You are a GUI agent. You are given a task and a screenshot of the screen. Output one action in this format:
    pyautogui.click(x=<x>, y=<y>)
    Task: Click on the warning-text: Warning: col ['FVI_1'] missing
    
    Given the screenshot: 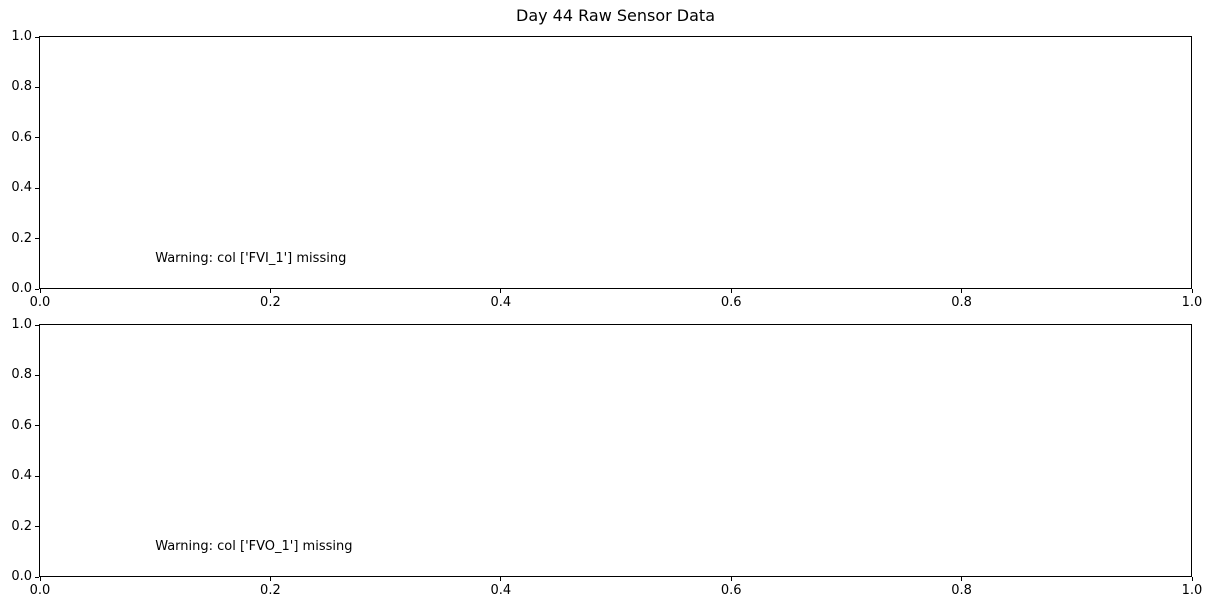 What is the action you would take?
    pyautogui.click(x=251, y=258)
    